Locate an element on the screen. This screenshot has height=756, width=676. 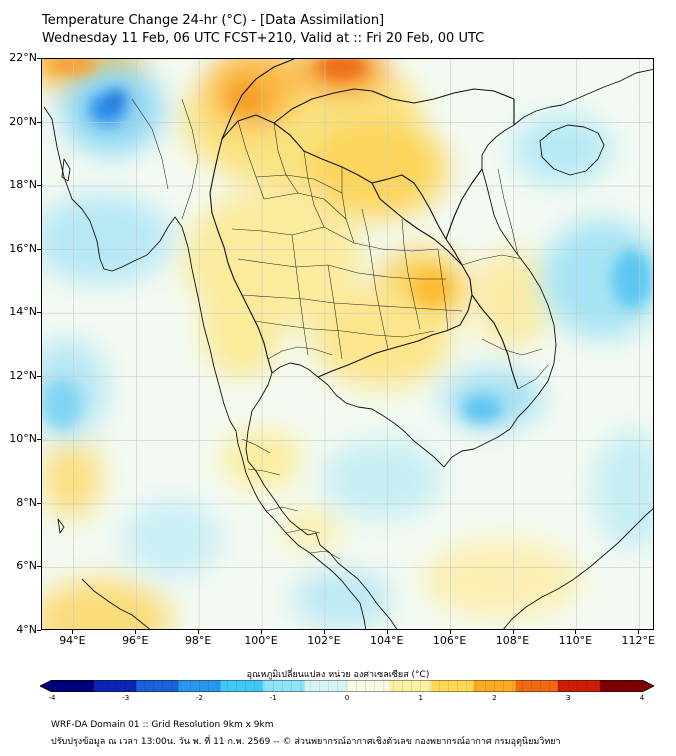
longitude-label: 94°E is located at coordinates (72, 640).